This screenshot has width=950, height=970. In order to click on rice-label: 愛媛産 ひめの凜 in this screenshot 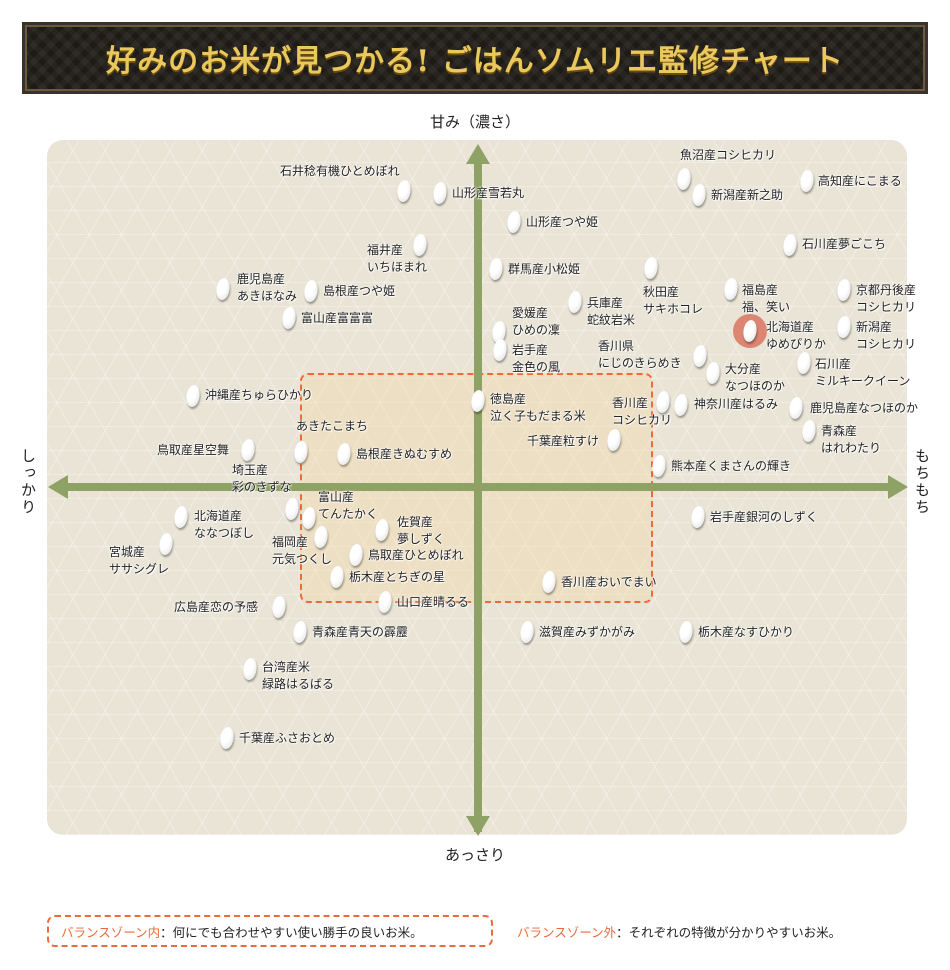, I will do `click(536, 321)`.